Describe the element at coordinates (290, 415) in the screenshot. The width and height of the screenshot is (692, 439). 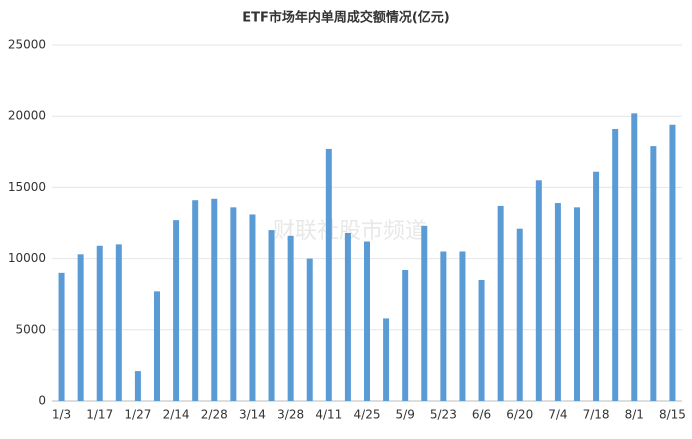
I see `x-tick-label: 3/28` at that location.